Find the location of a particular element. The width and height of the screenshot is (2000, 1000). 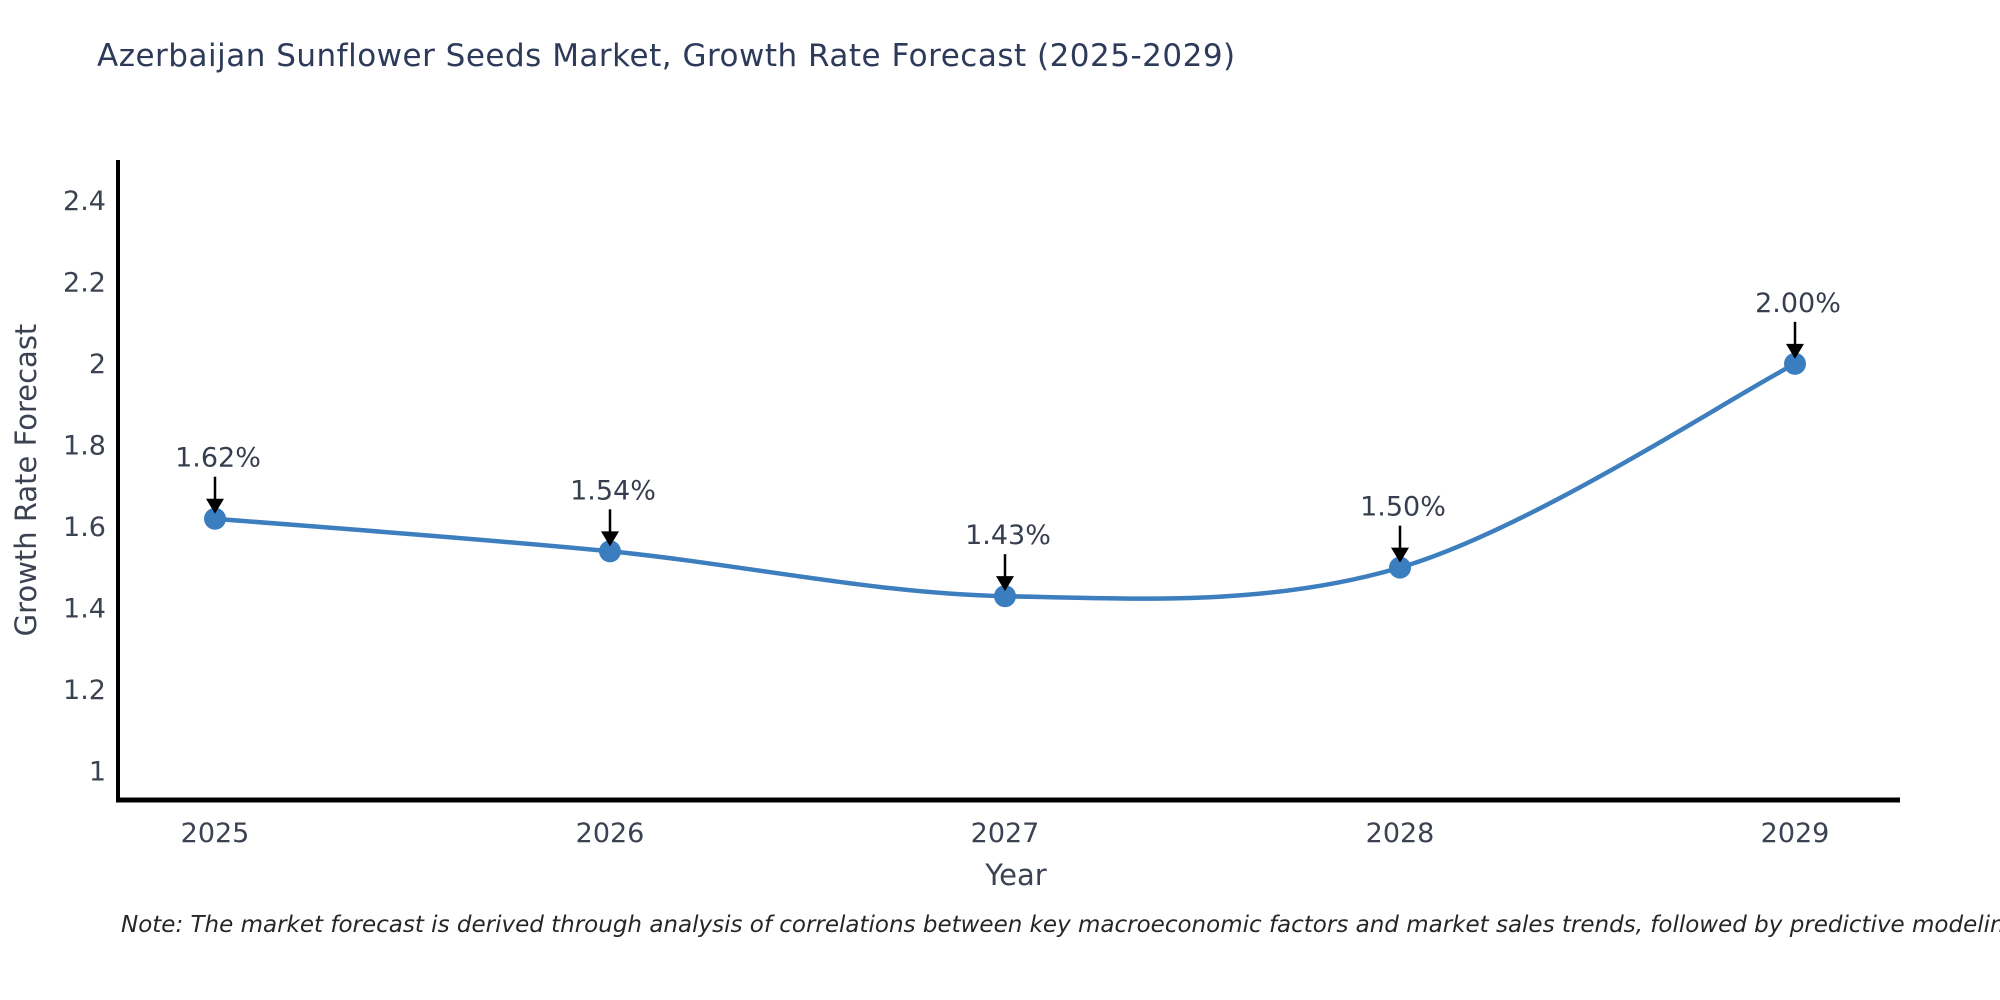

x-axis-title: Year is located at coordinates (1015, 875).